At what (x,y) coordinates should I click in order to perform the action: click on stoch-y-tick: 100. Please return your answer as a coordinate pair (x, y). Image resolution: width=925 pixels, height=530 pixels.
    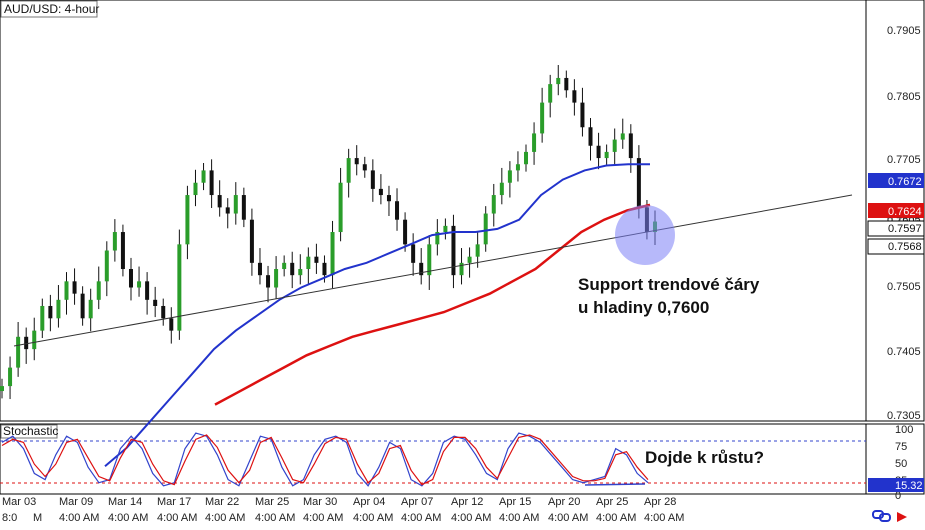
    Looking at the image, I should click on (904, 430).